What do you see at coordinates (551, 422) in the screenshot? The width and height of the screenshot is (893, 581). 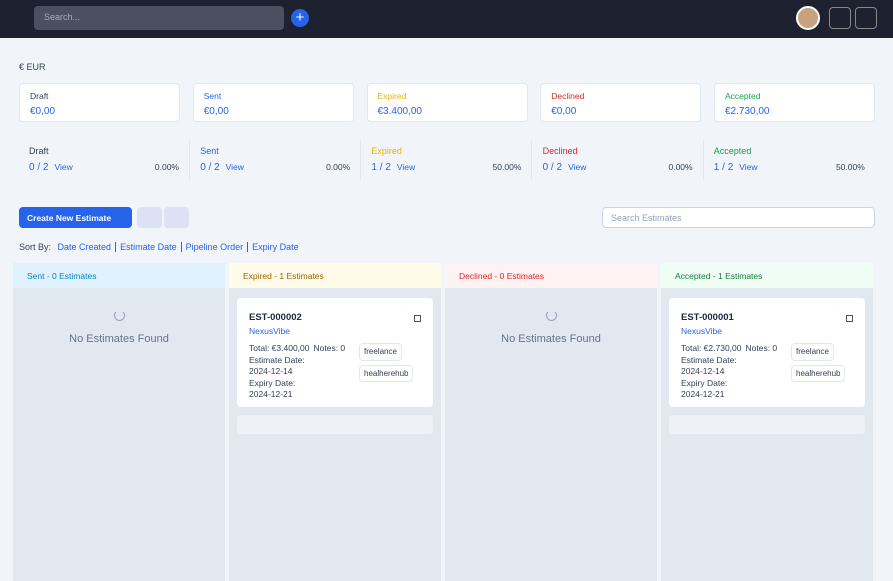 I see `pipeline-column: Declined - 0 Estimates No Estimates Found` at bounding box center [551, 422].